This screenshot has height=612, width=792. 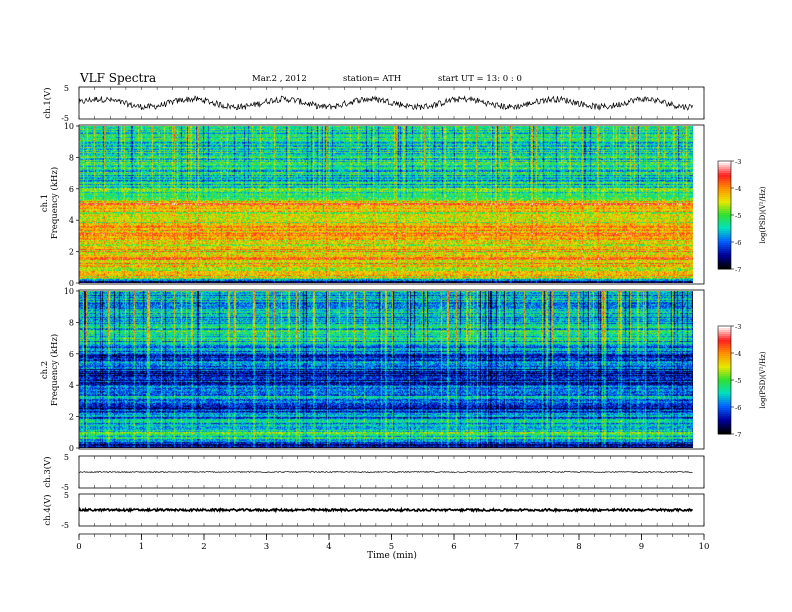 I want to click on station-label: station= ATH, so click(x=372, y=79).